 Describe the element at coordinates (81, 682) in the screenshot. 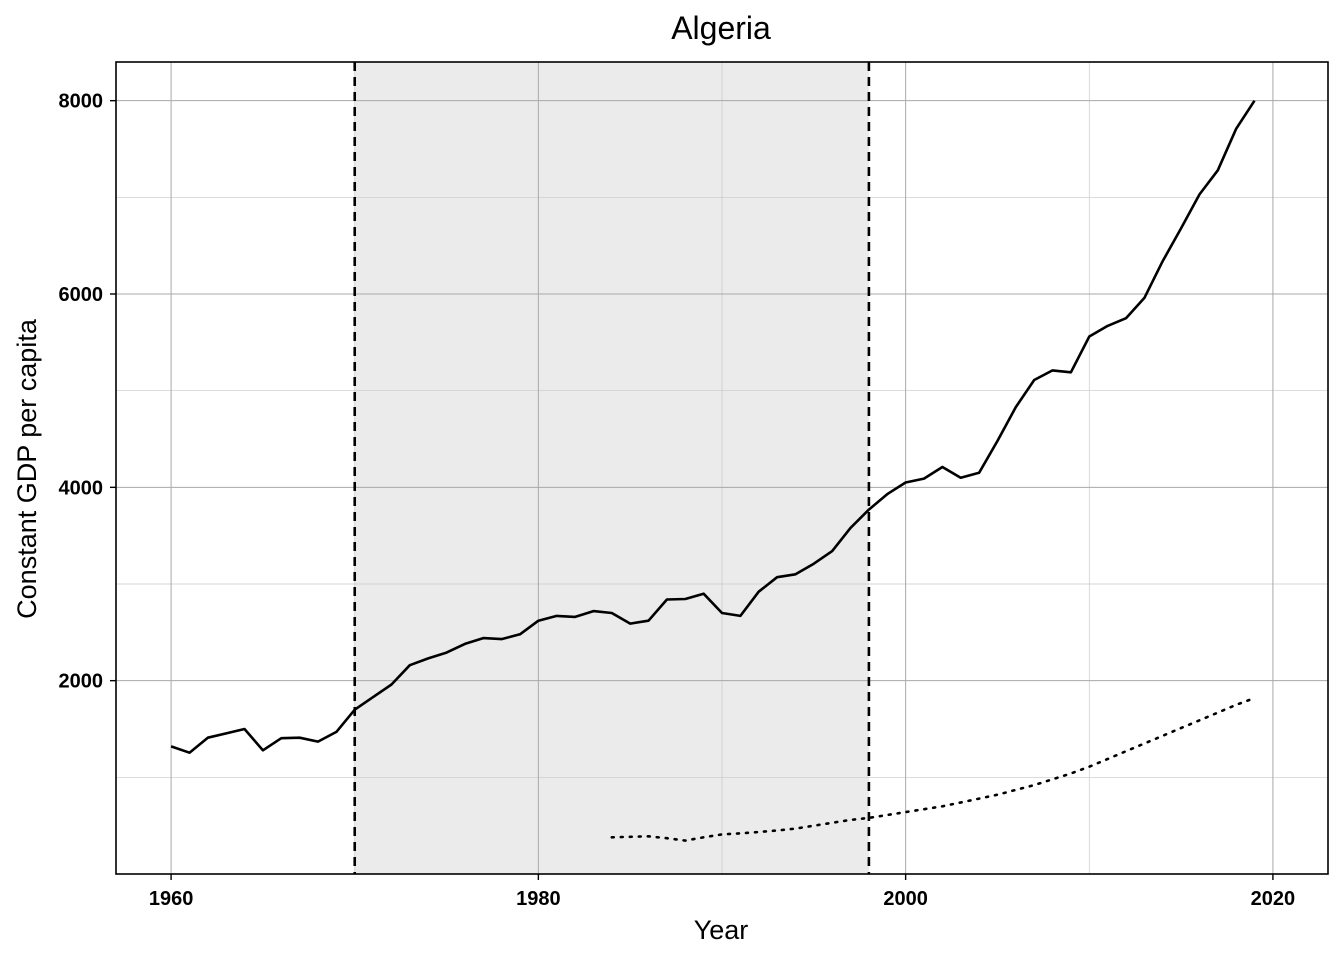

I see `y-tick-label: 2000` at that location.